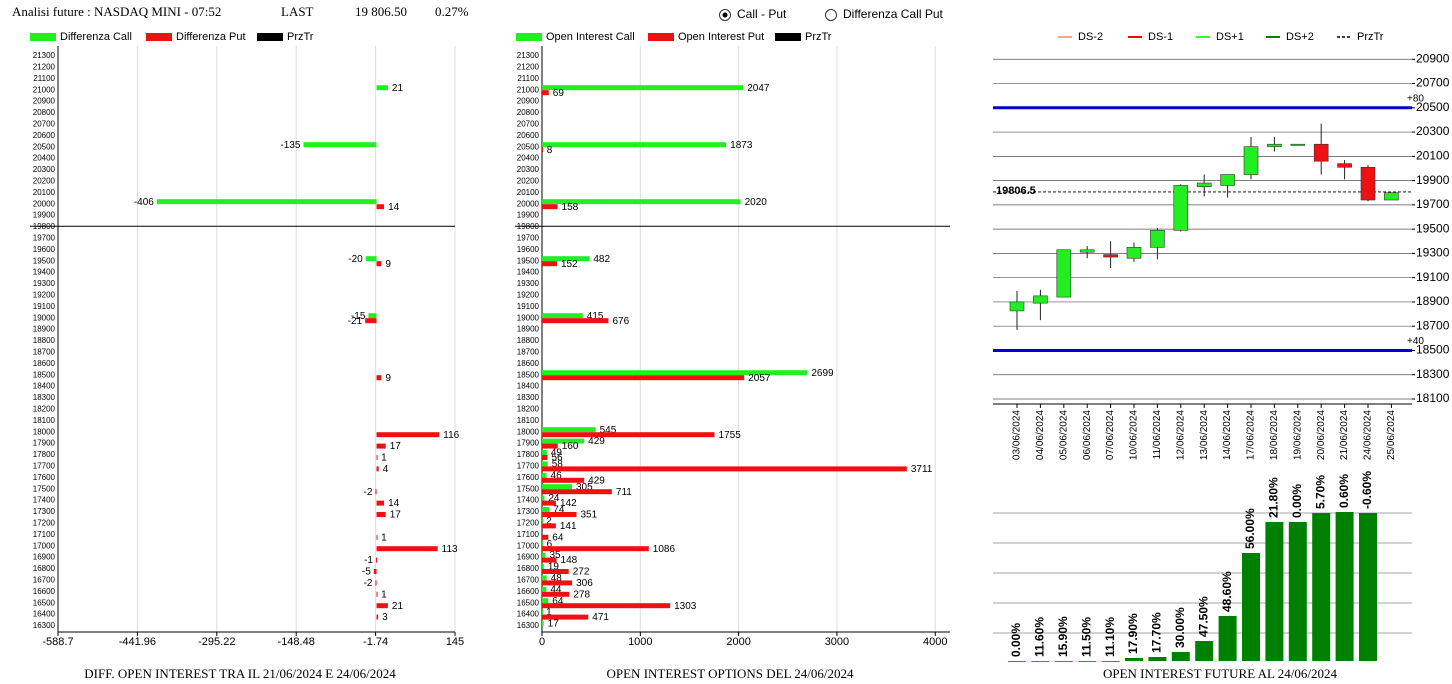 The image size is (1452, 684). What do you see at coordinates (296, 642) in the screenshot?
I see `x-tick-label: -148.48` at bounding box center [296, 642].